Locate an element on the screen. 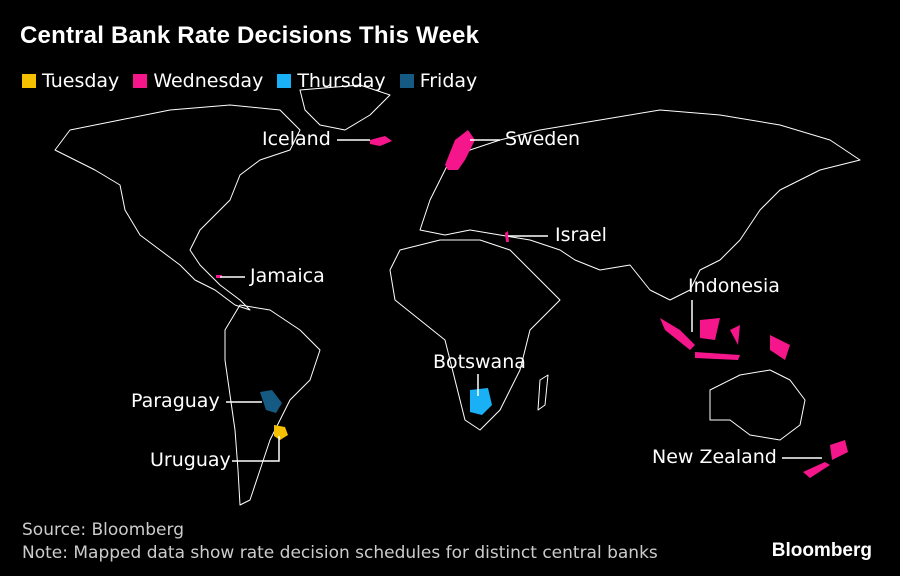 Image resolution: width=900 pixels, height=576 pixels. label-botswana: Botswana is located at coordinates (479, 362).